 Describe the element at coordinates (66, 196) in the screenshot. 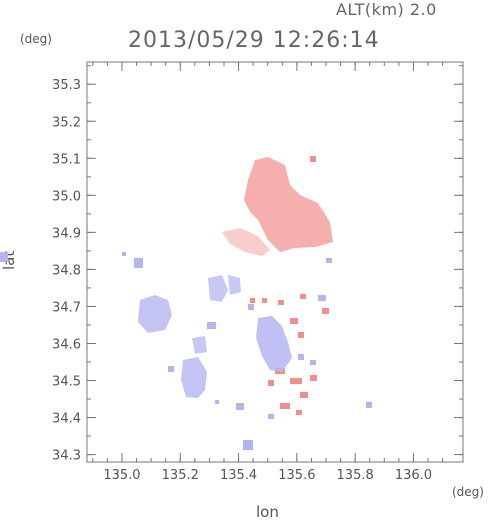

I see `y-tick-label: 35.0` at that location.